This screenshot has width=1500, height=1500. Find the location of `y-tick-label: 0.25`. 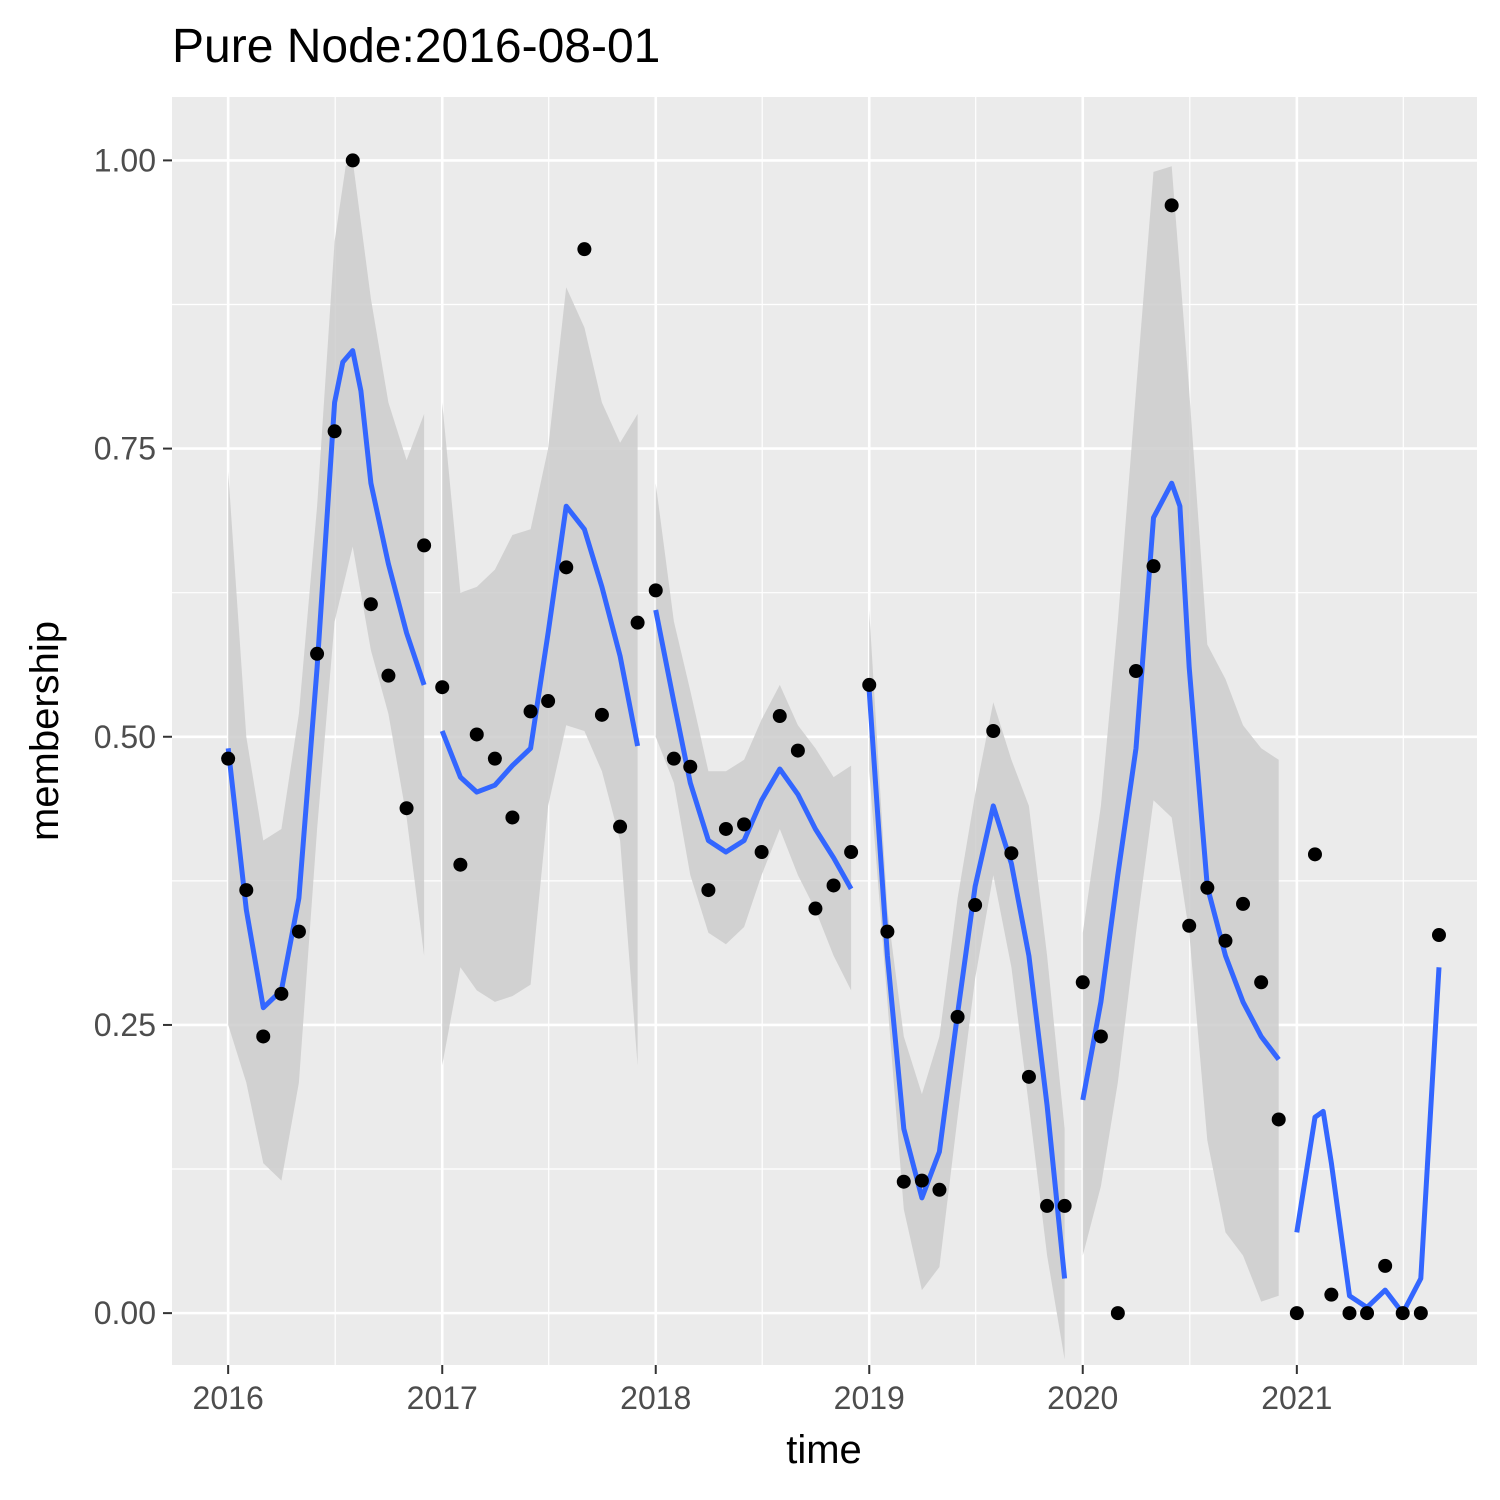

y-tick-label: 0.25 is located at coordinates (125, 1025).